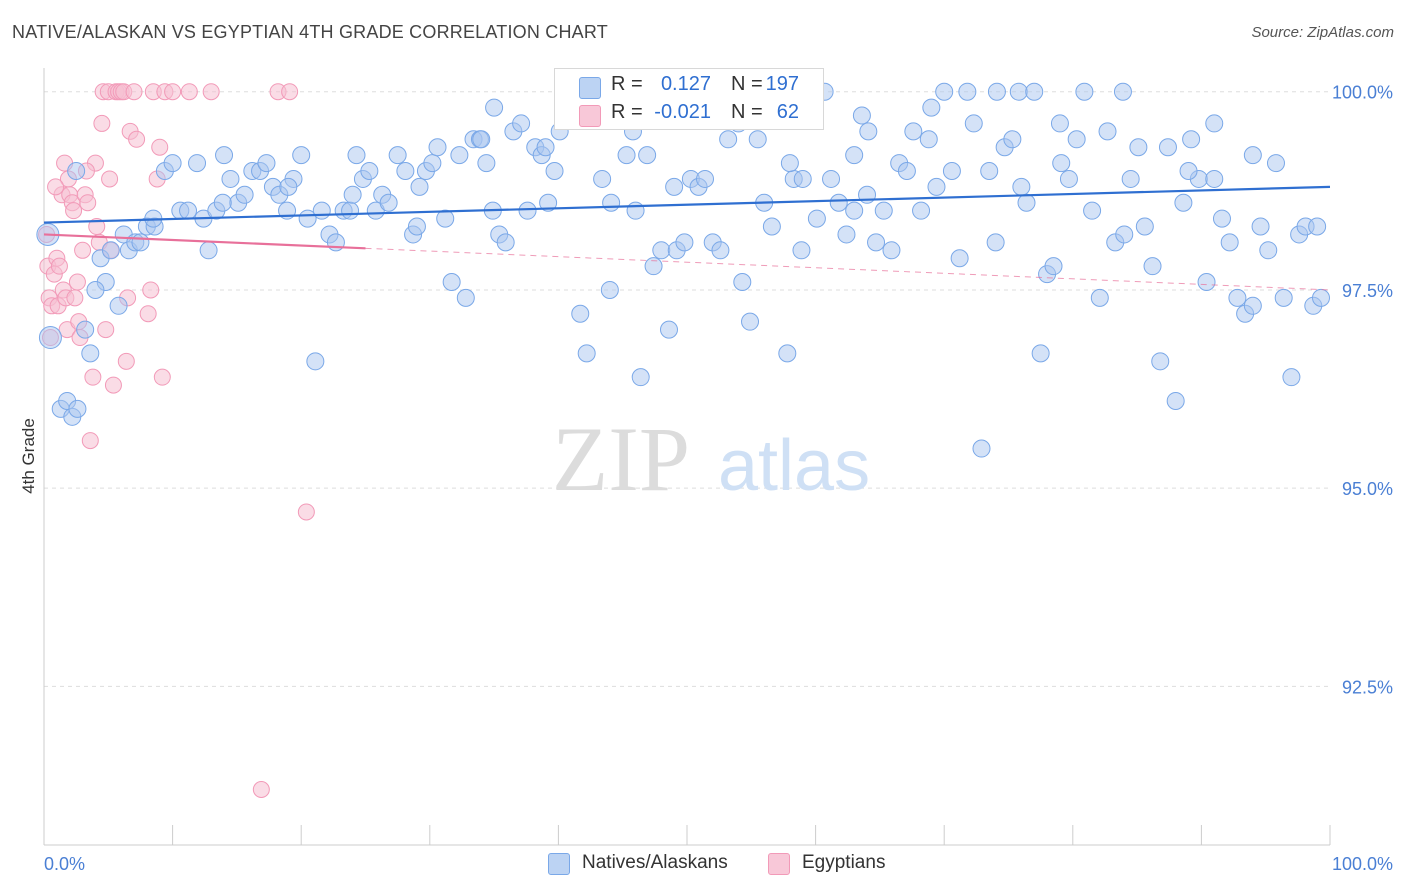  What do you see at coordinates (1367, 489) in the screenshot?
I see `y-tick-label: 95.0%` at bounding box center [1367, 489].